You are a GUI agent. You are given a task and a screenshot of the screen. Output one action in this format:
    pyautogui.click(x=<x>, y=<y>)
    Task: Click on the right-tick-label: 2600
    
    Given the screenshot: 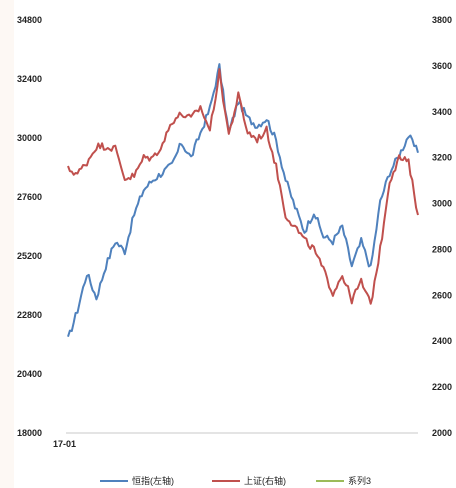 What is the action you would take?
    pyautogui.click(x=442, y=295)
    